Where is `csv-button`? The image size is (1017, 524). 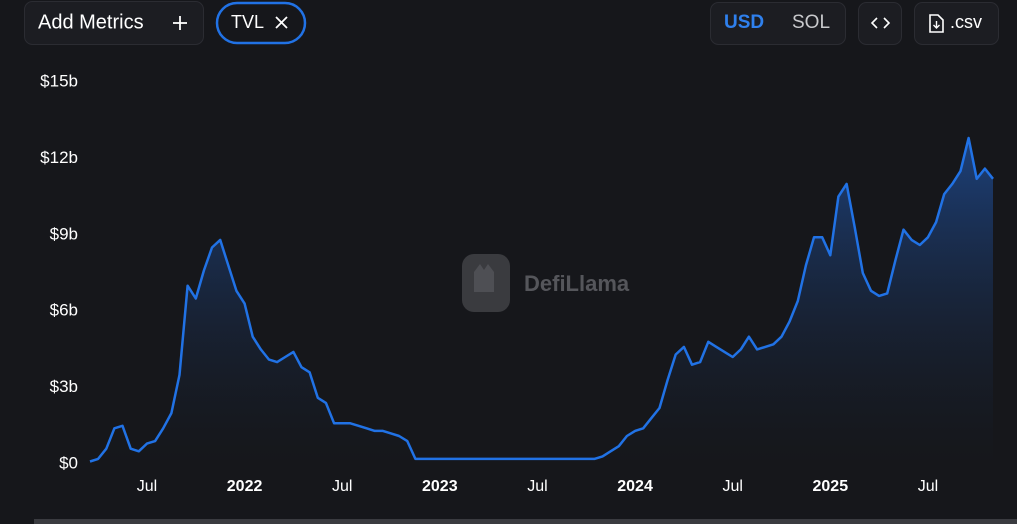
csv-button is located at coordinates (956, 23).